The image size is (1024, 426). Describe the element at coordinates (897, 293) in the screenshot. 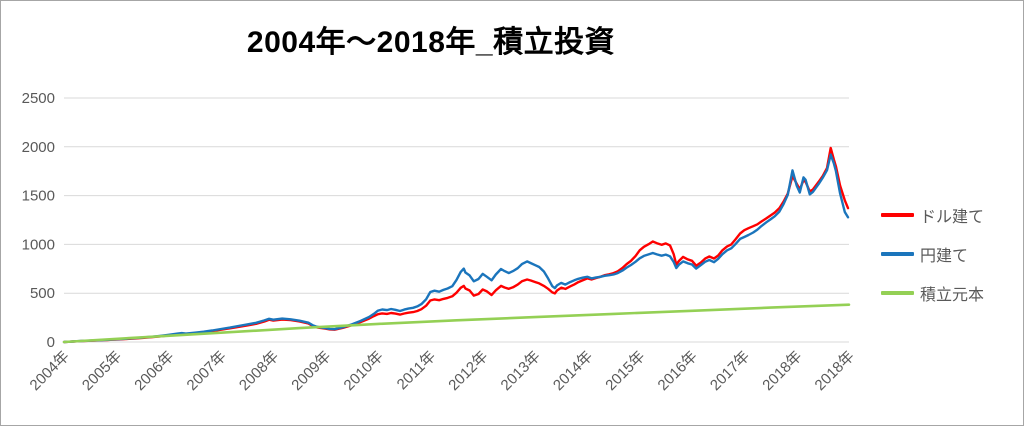

I see `legend-swatch-principal-line-icon` at that location.